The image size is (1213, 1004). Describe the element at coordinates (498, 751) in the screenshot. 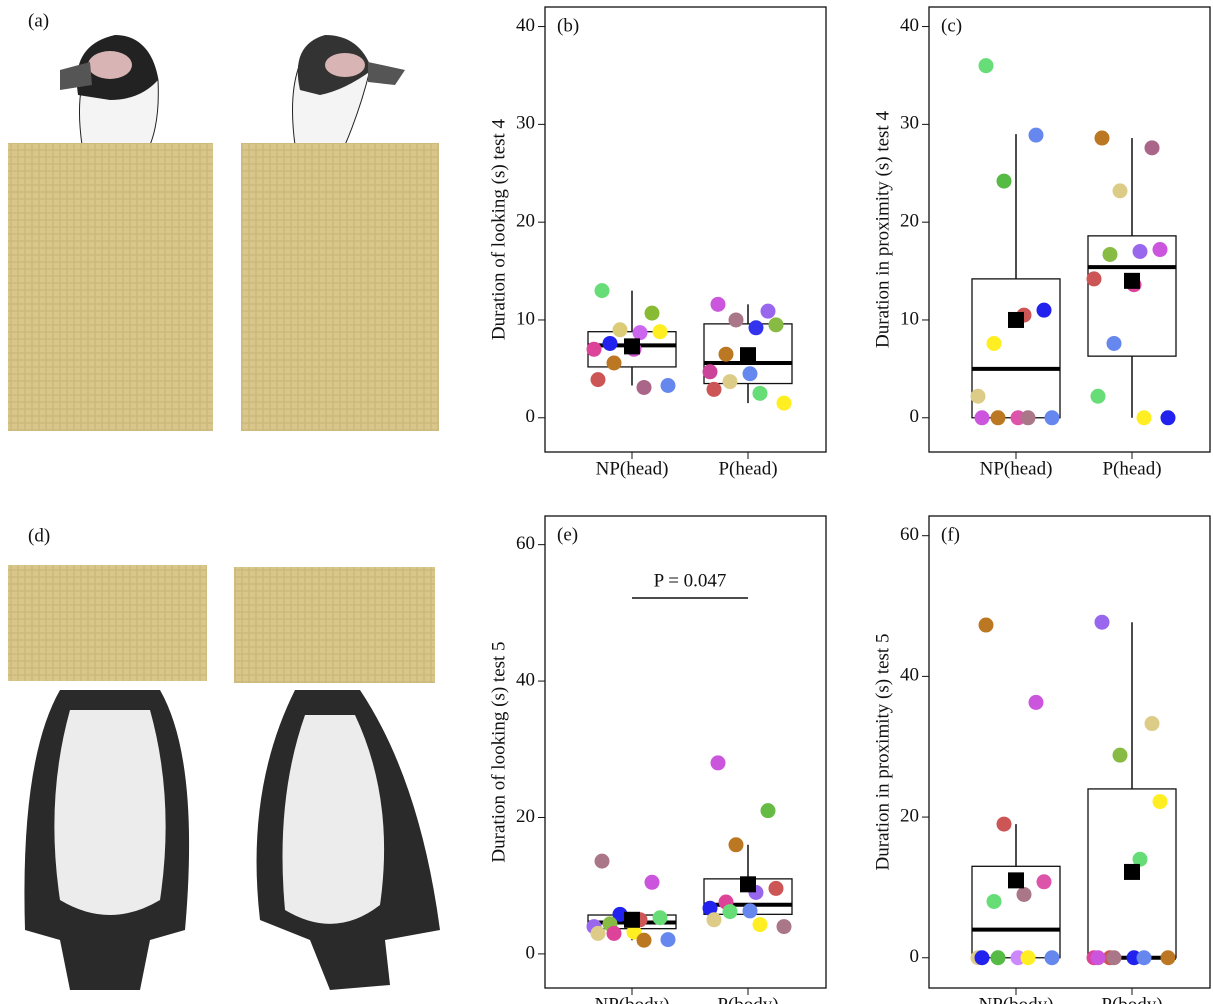

I see `y-axis-label: Duration of looking (s) test 5` at that location.